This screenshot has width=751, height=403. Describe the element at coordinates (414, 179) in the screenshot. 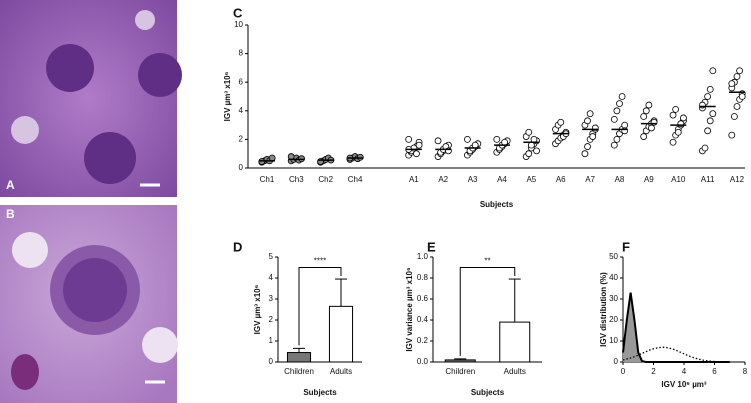

I see `x-tick-label: A1` at that location.